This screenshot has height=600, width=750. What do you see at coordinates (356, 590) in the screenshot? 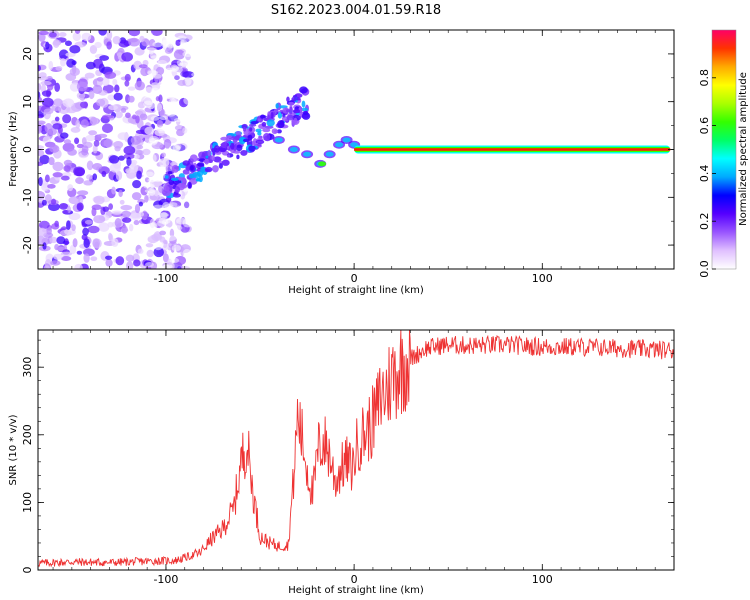
I see `bottom-x-axis-label: Height of straight line (km)` at bounding box center [356, 590].